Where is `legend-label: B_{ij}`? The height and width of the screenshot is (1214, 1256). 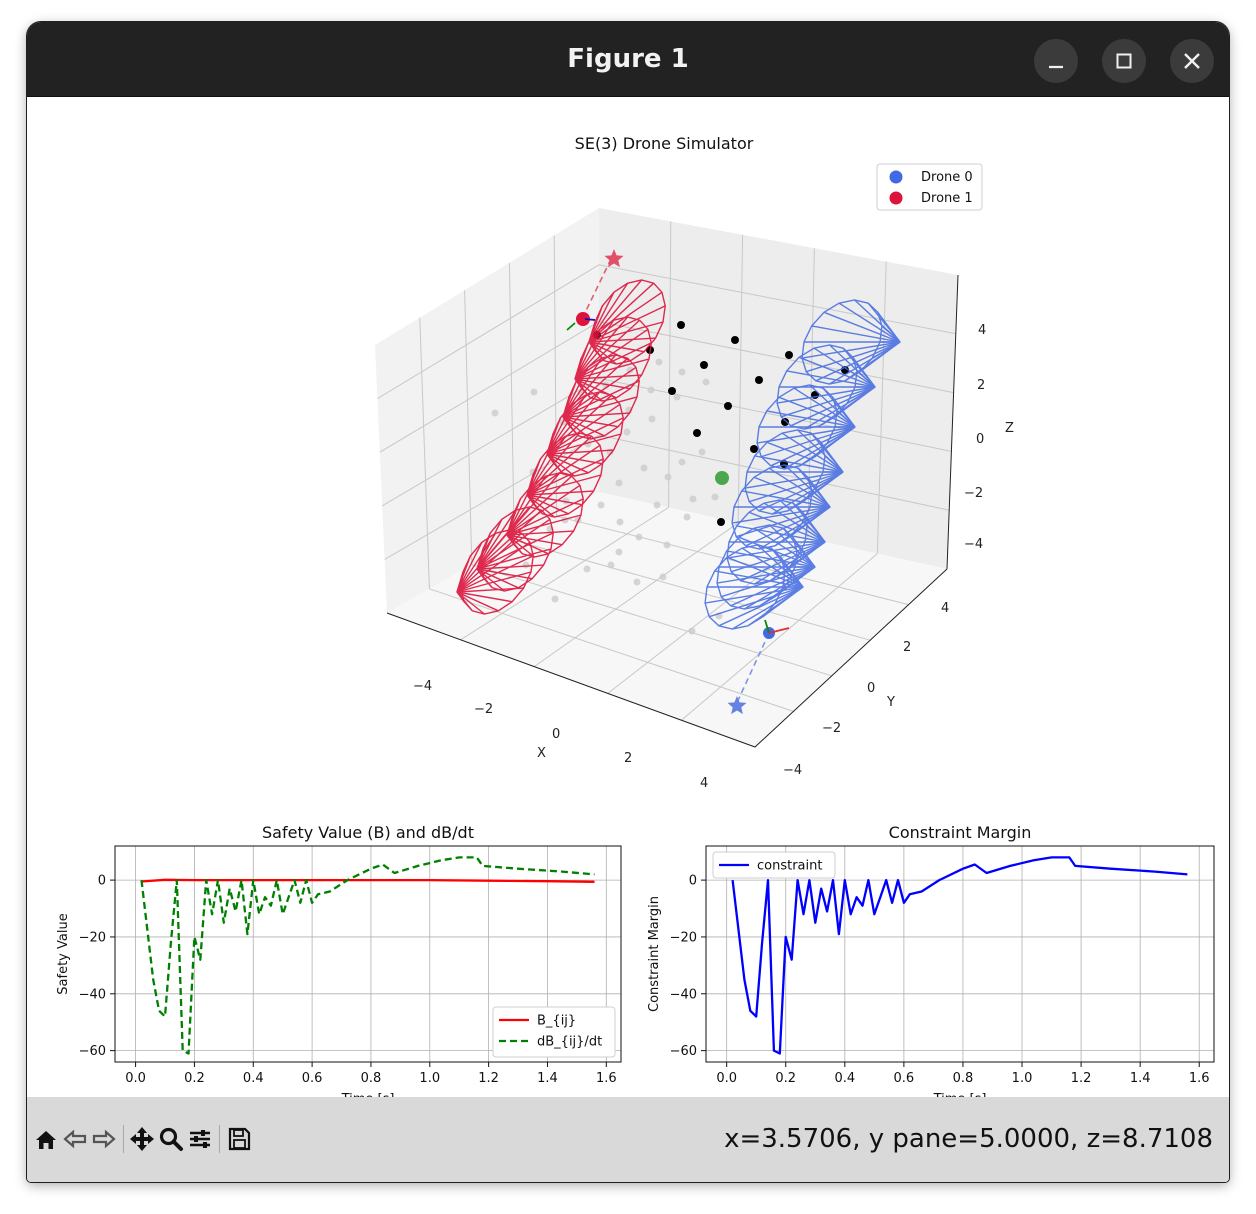
legend-label: B_{ij} is located at coordinates (556, 1021).